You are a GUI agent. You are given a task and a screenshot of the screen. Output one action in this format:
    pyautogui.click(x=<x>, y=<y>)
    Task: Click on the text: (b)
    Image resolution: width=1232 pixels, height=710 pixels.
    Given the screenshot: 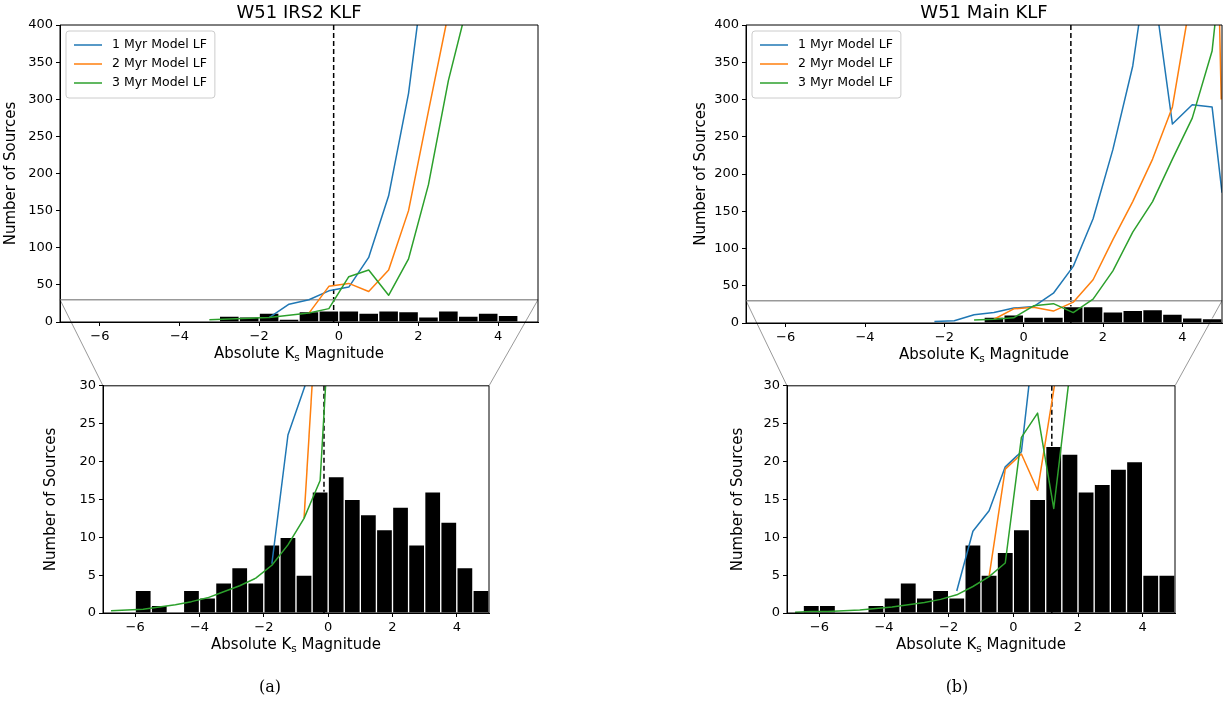 What is the action you would take?
    pyautogui.click(x=957, y=686)
    